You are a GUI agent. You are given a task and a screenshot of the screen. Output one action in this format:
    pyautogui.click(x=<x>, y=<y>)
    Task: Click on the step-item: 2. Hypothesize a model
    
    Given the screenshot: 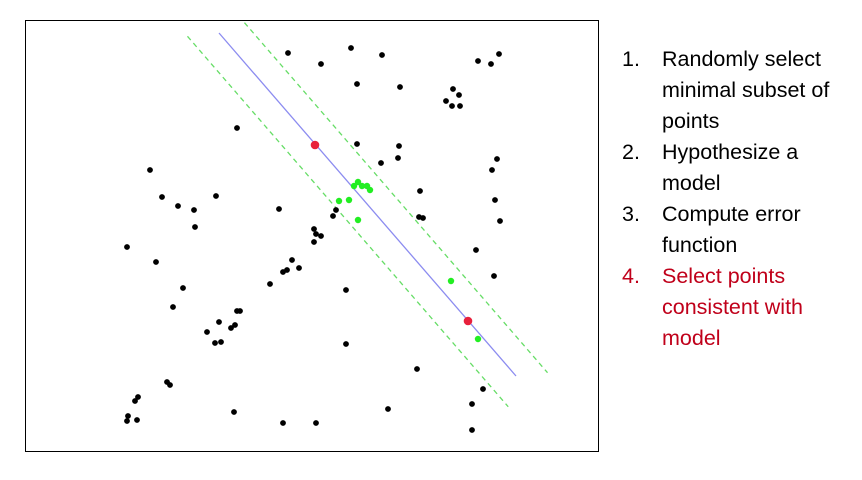 What is the action you would take?
    pyautogui.click(x=739, y=168)
    